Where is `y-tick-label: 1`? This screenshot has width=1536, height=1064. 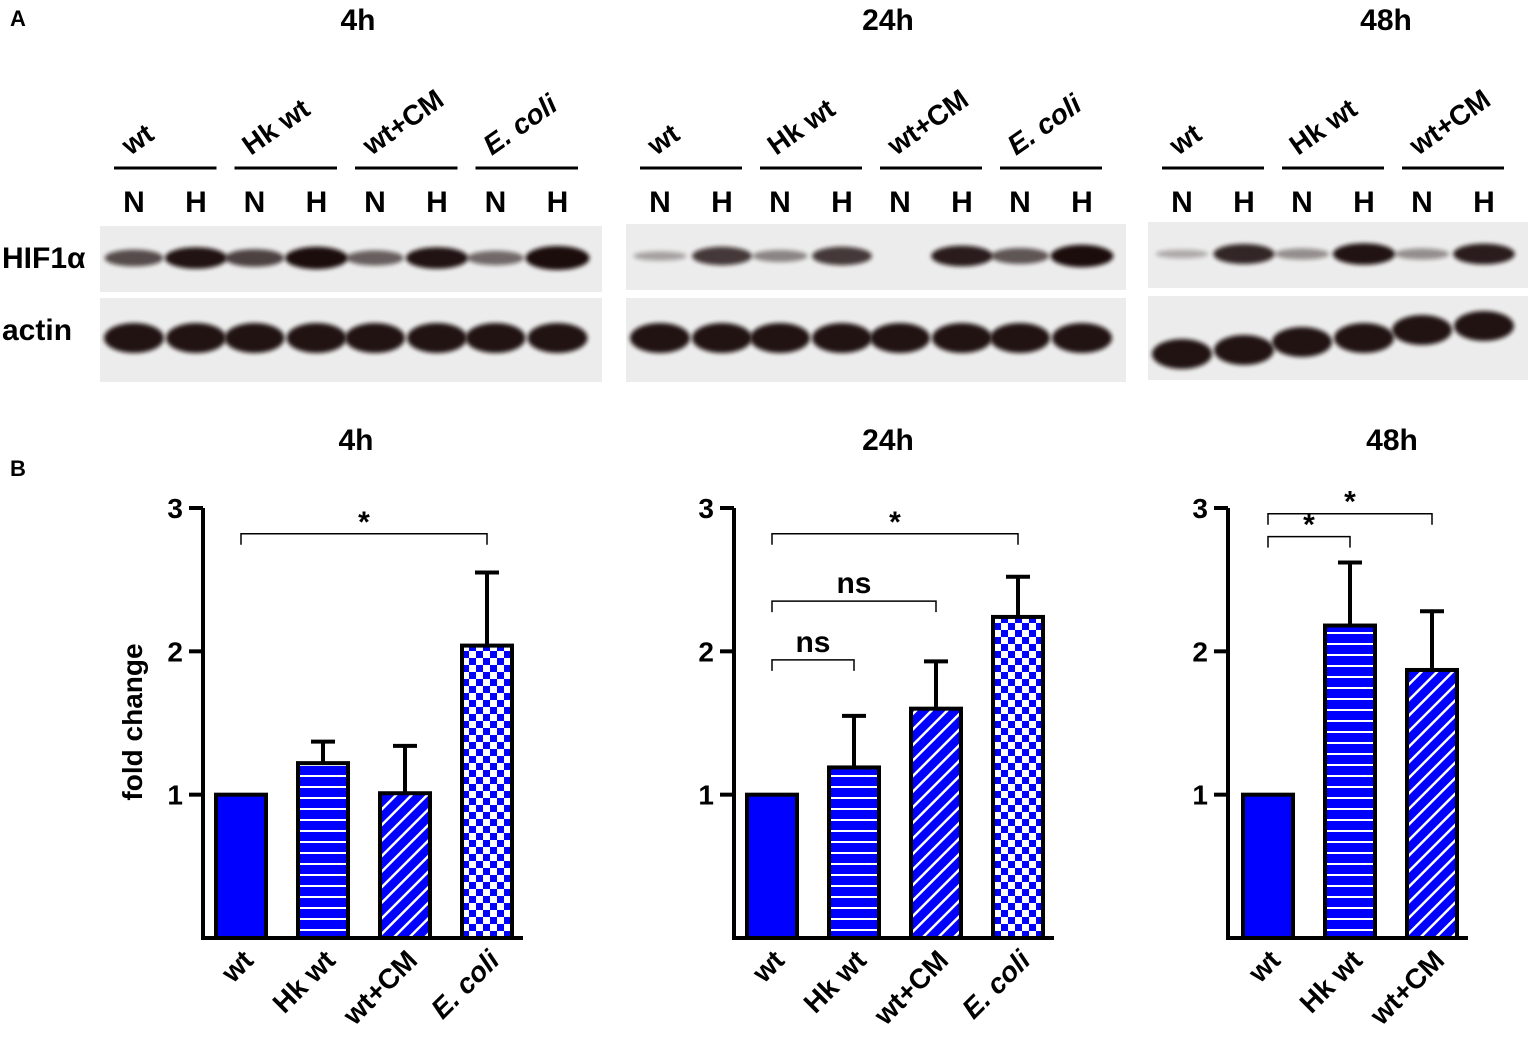 y-tick-label: 1 is located at coordinates (175, 795).